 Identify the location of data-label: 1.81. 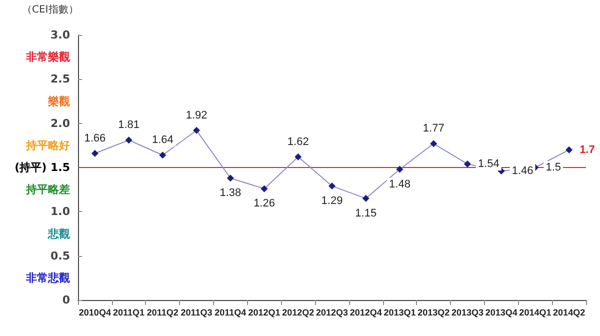
(129, 125).